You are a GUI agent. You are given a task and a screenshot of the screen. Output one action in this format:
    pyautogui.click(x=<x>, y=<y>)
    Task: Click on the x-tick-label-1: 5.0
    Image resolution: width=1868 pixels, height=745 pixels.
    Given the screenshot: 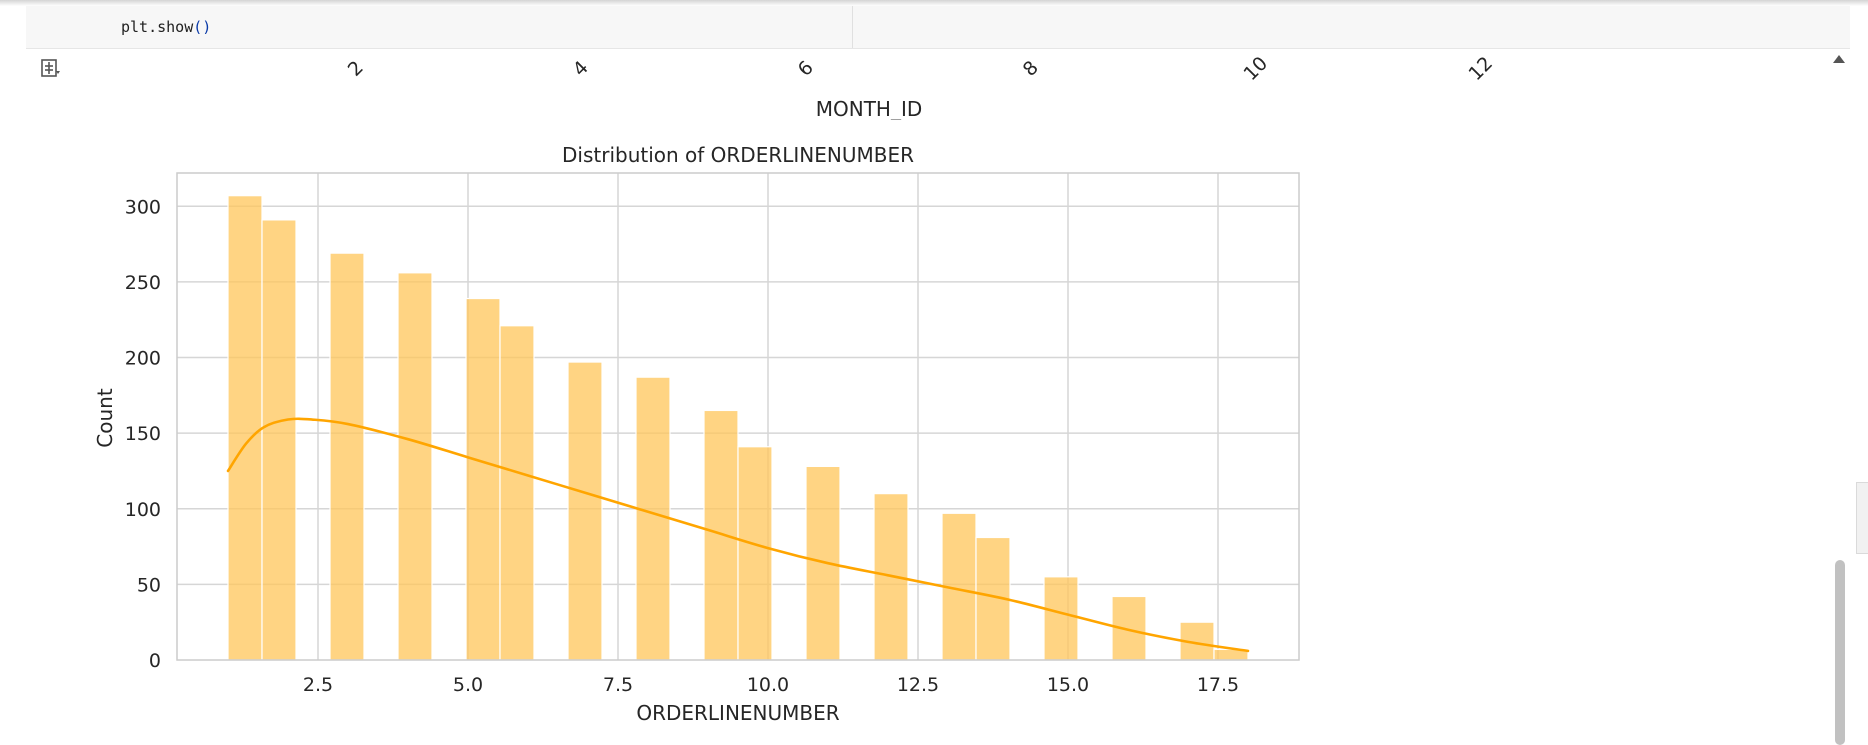 What is the action you would take?
    pyautogui.click(x=468, y=685)
    